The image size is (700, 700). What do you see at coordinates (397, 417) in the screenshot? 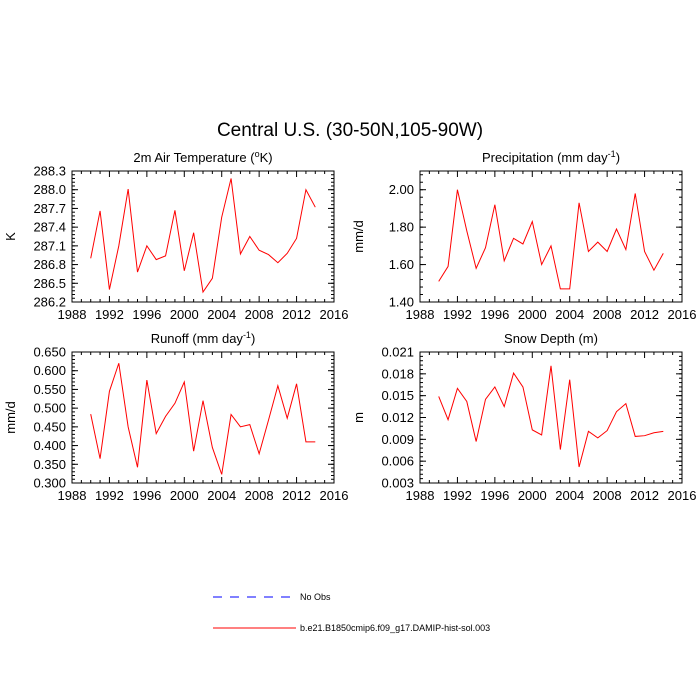
I see `y-tick-label: 0.012` at bounding box center [397, 417].